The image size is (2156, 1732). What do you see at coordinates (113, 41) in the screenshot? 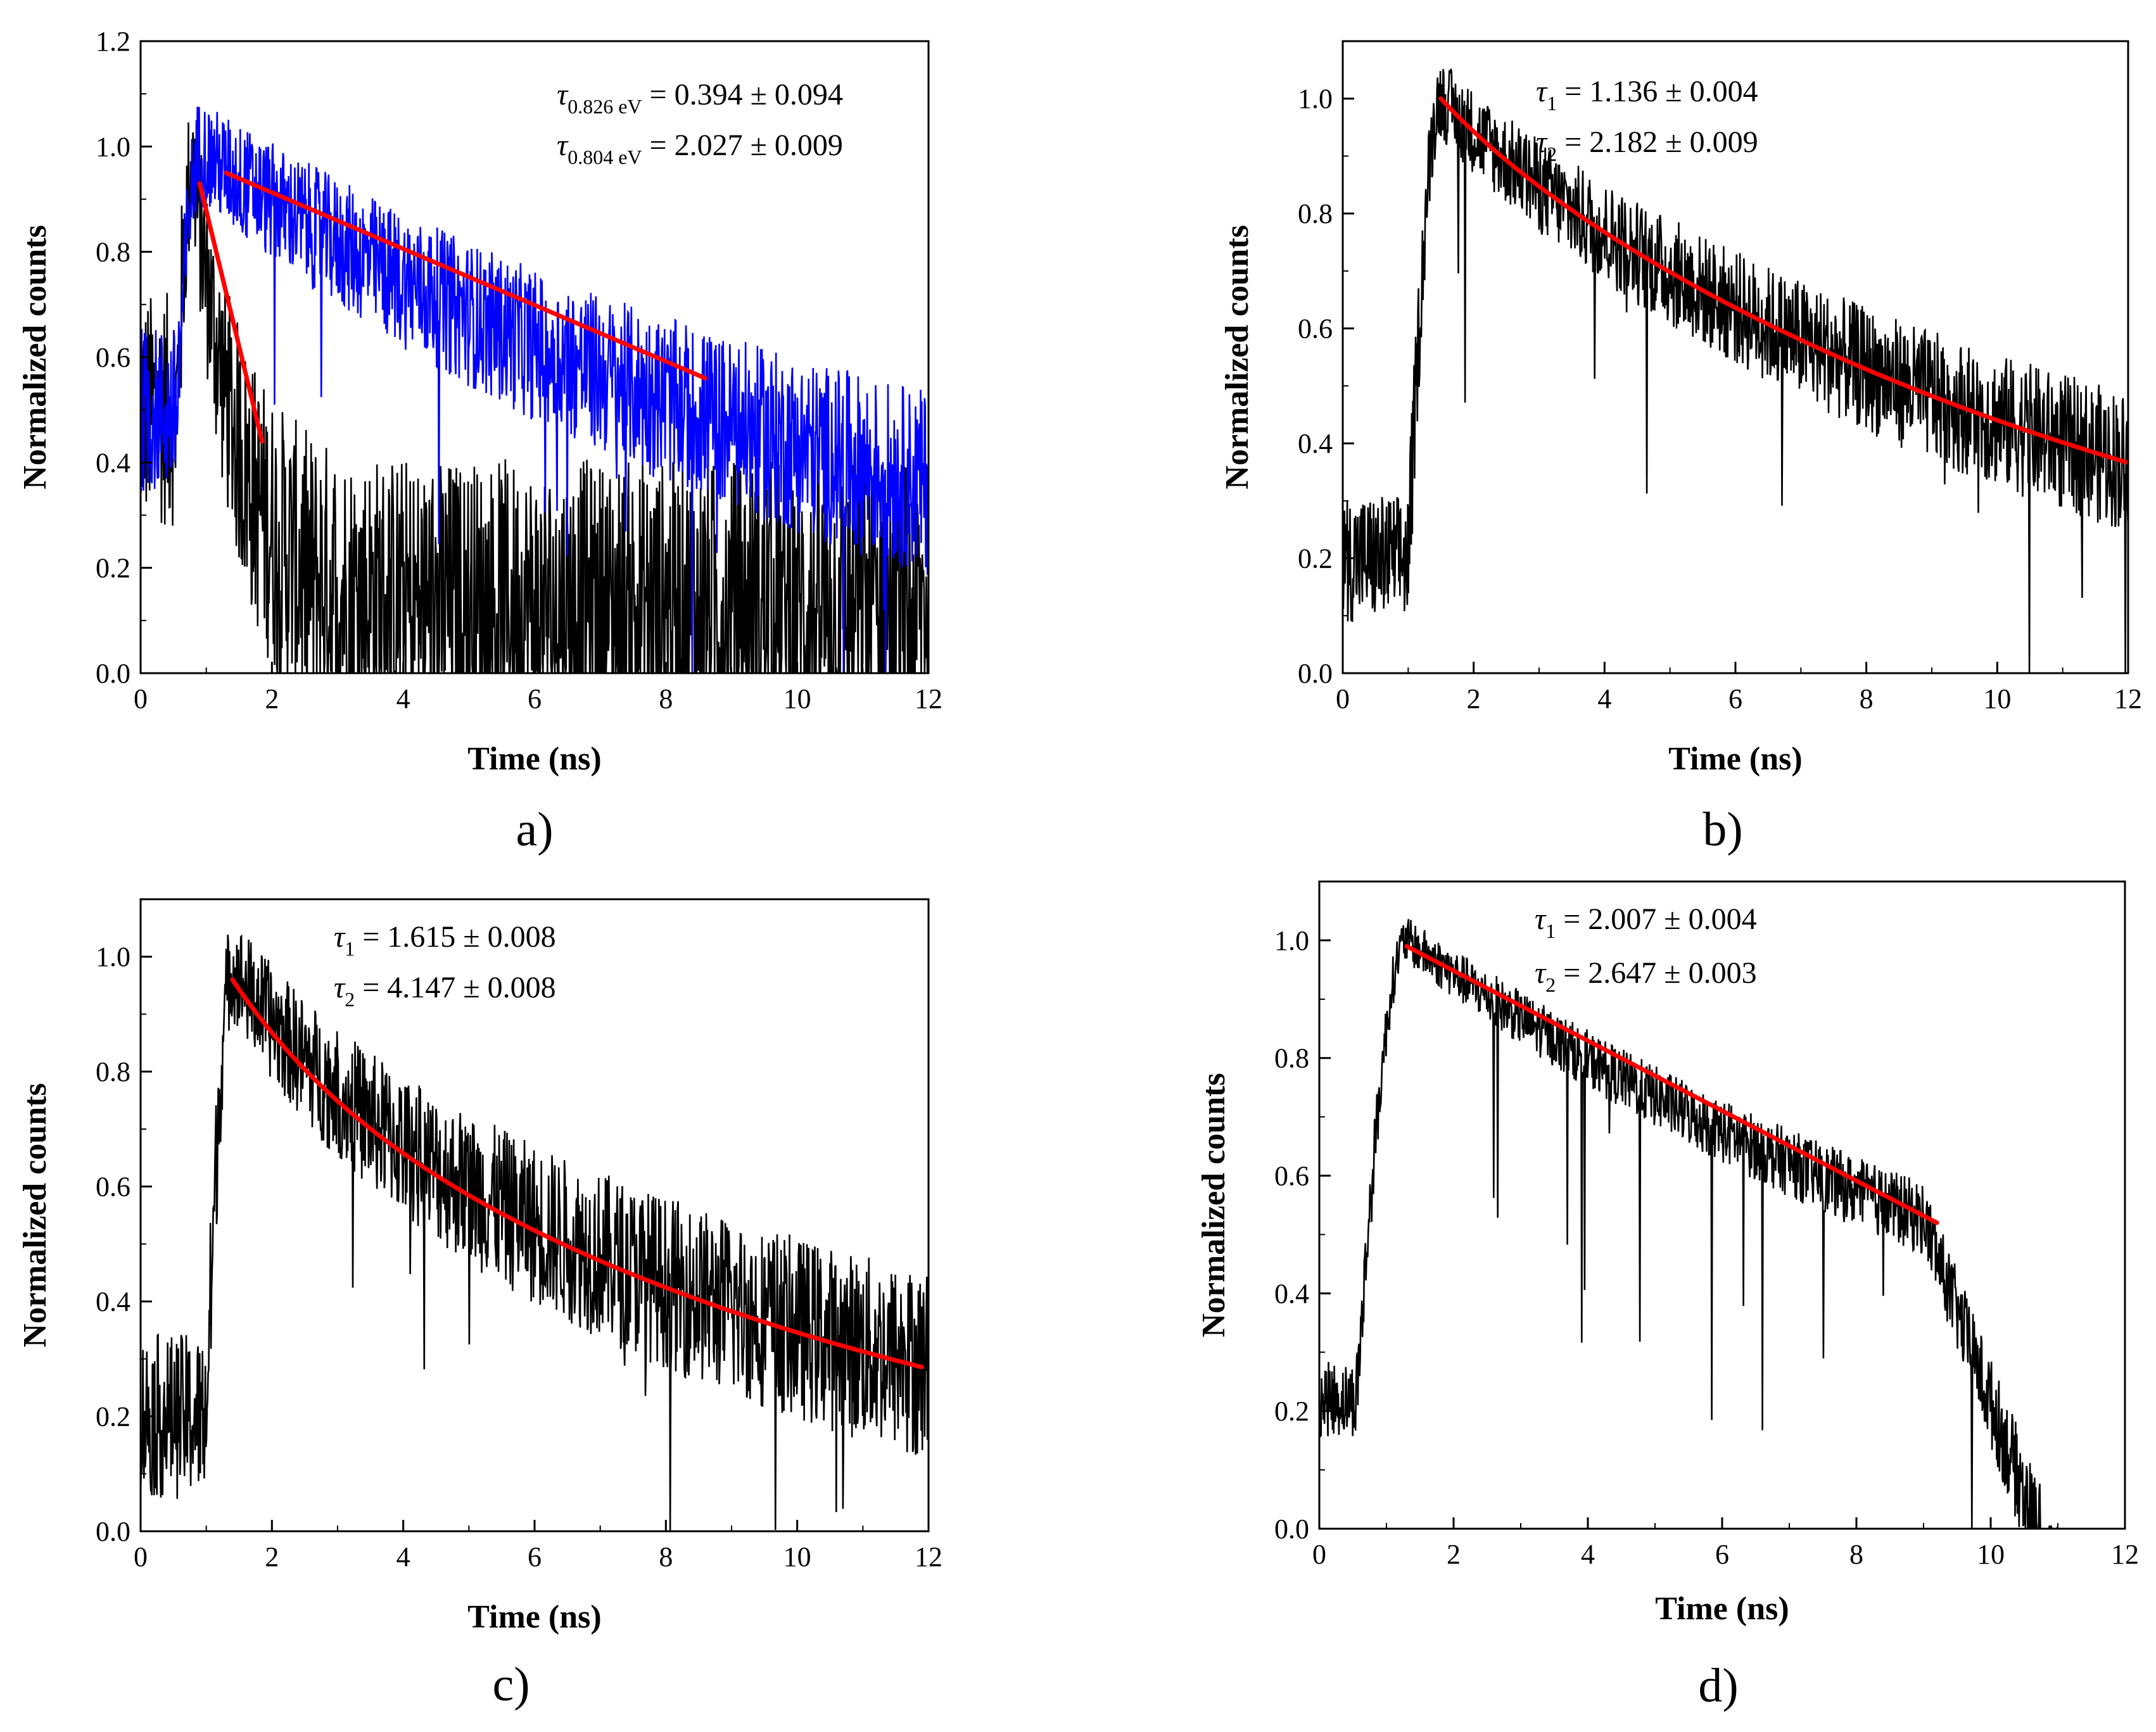
I see `panel-a-ytick-label: 1.2` at bounding box center [113, 41].